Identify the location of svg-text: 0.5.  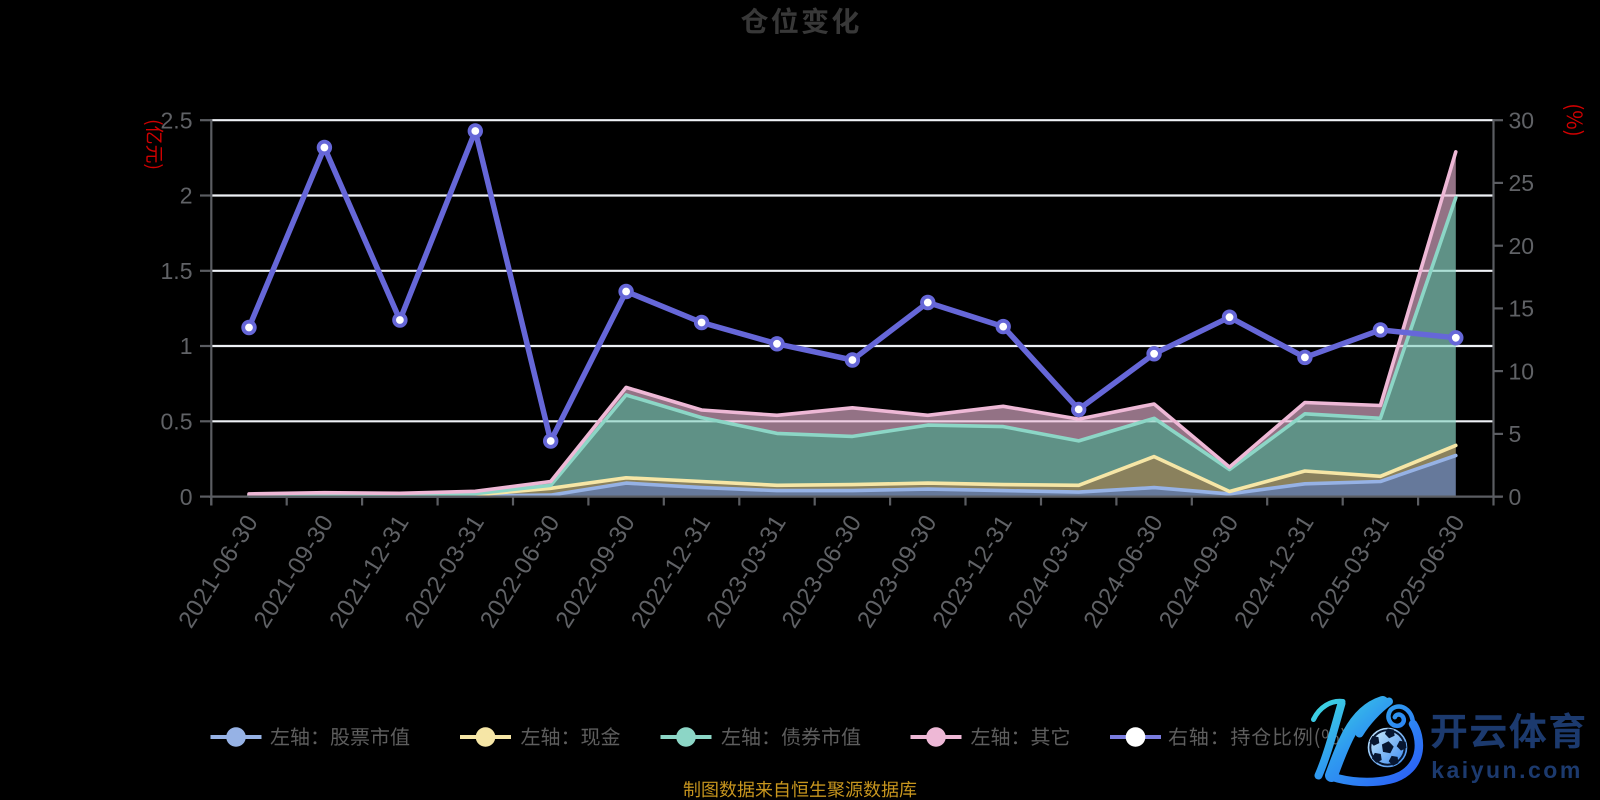
(177, 422).